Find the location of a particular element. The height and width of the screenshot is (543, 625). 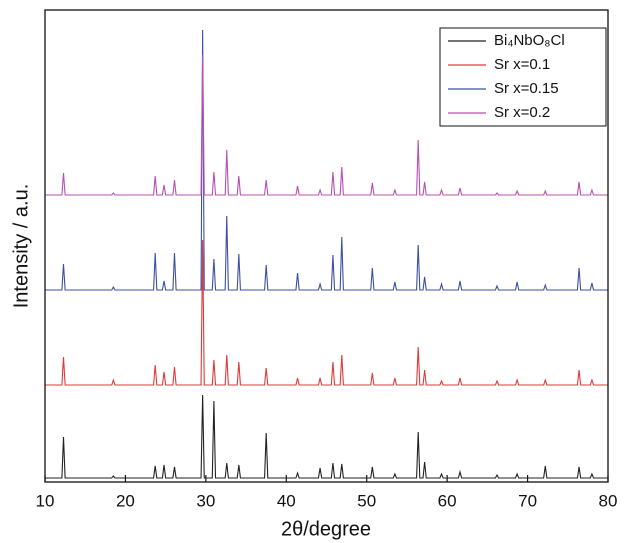

legend-label: Sr x=0.1 is located at coordinates (522, 64).